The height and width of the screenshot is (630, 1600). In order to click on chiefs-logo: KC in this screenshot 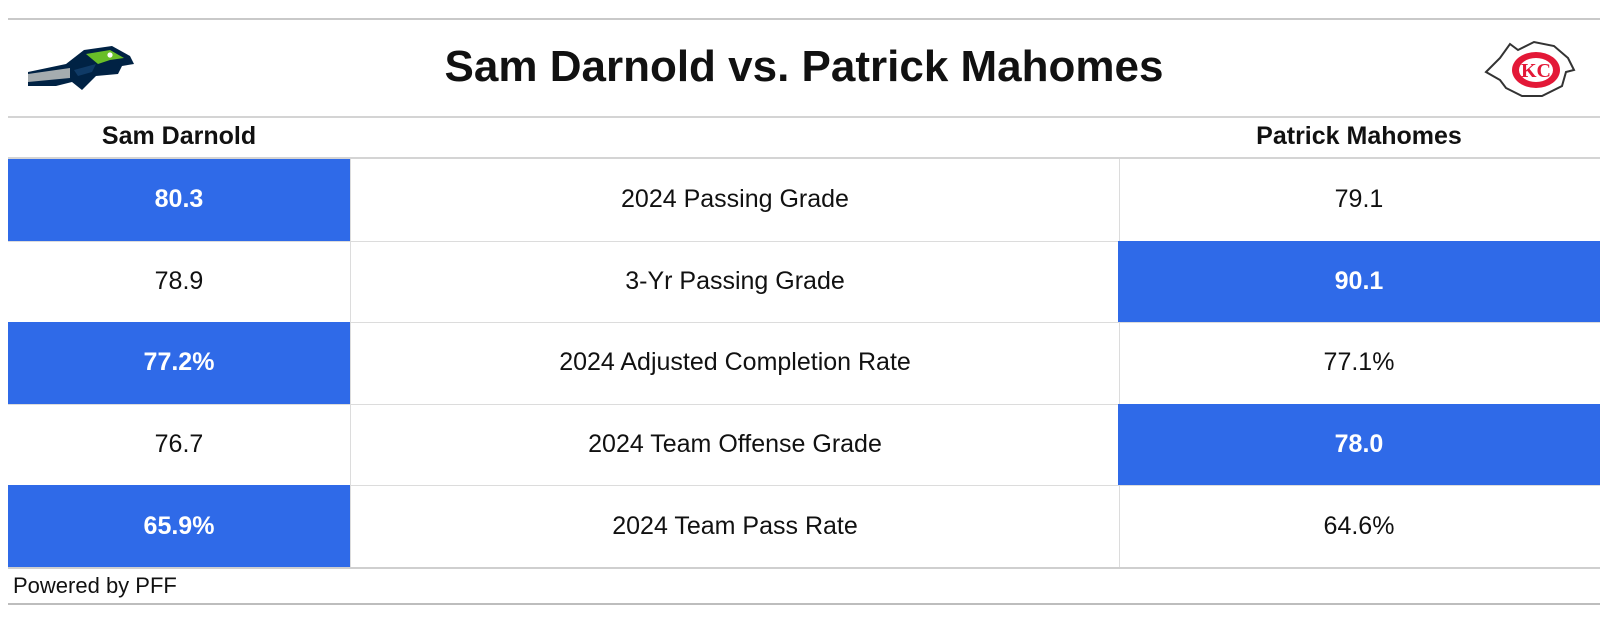, I will do `click(1530, 68)`.